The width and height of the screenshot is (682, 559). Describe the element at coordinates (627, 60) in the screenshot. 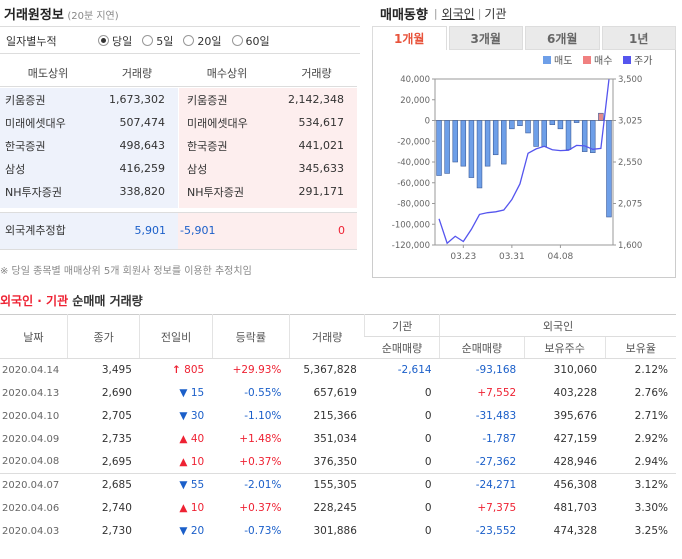

I see `legend-swatch` at that location.